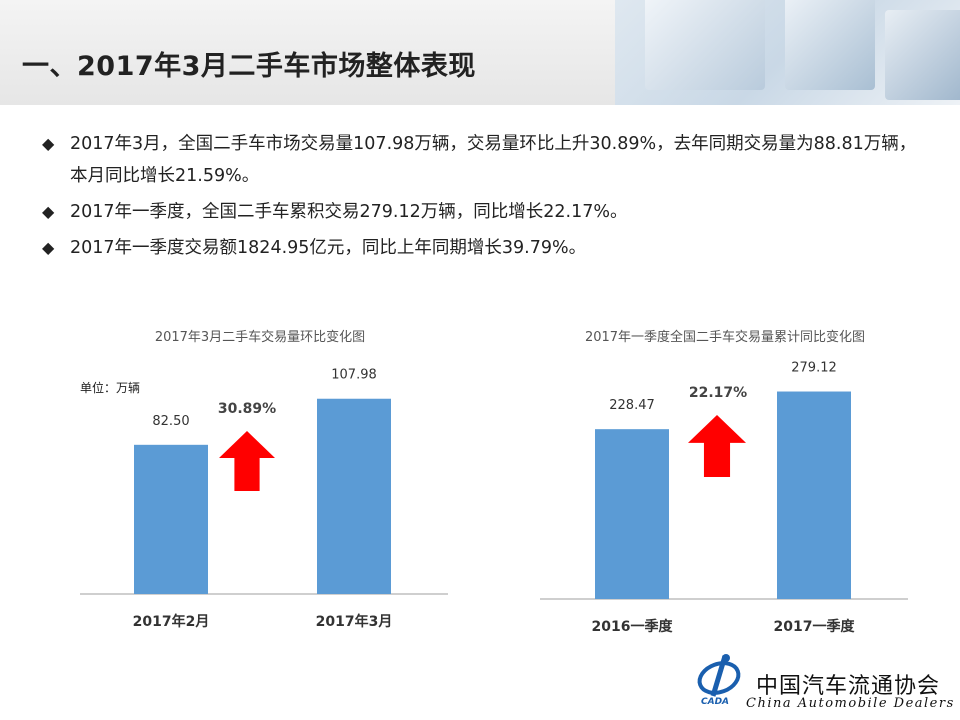 This screenshot has width=960, height=720. Describe the element at coordinates (249, 66) in the screenshot. I see `page-title: 一、2017年3月二手车市场整体表现` at that location.